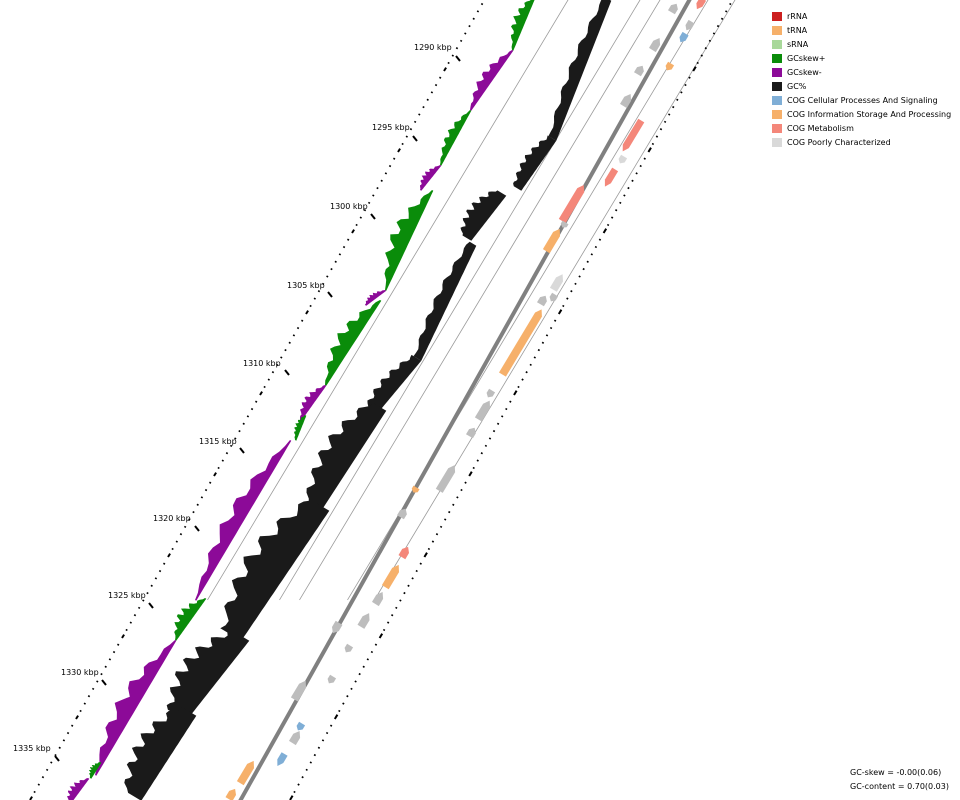  Describe the element at coordinates (306, 285) in the screenshot. I see `tick-label-1305: 1305 kbp` at that location.